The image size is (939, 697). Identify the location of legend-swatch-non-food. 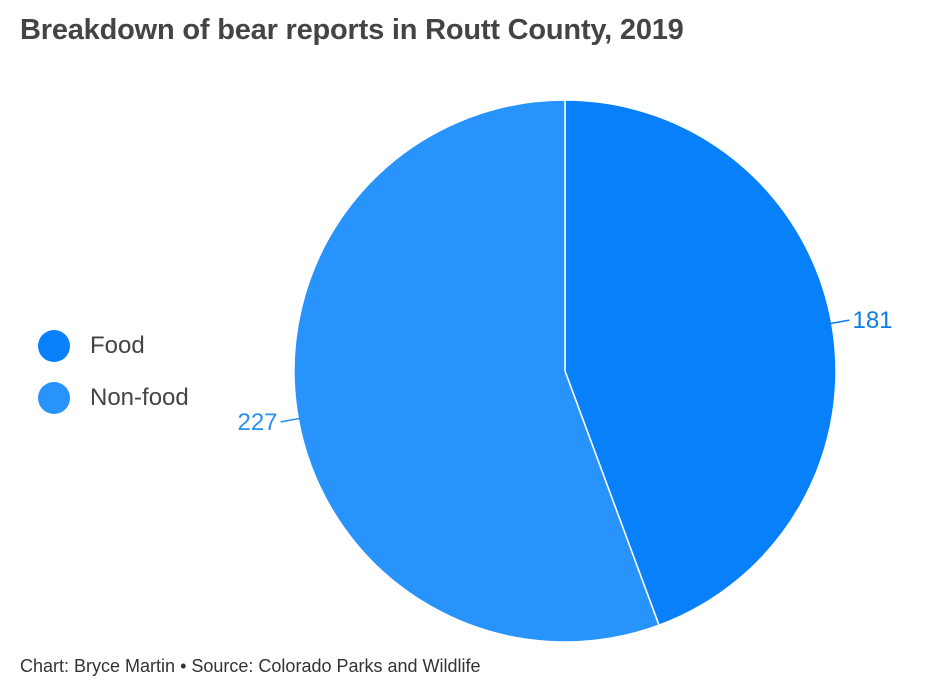
(54, 398).